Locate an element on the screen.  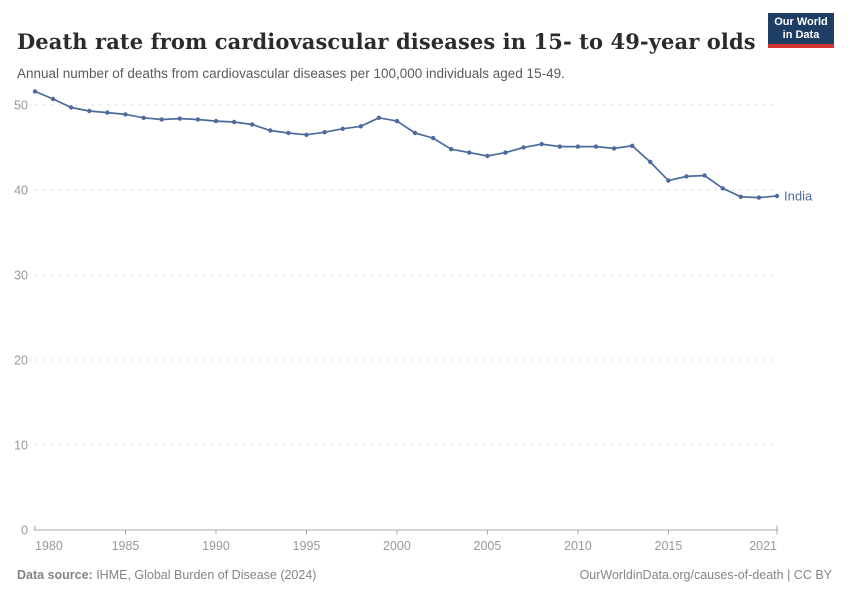
y-tick-label: 20 is located at coordinates (21, 361).